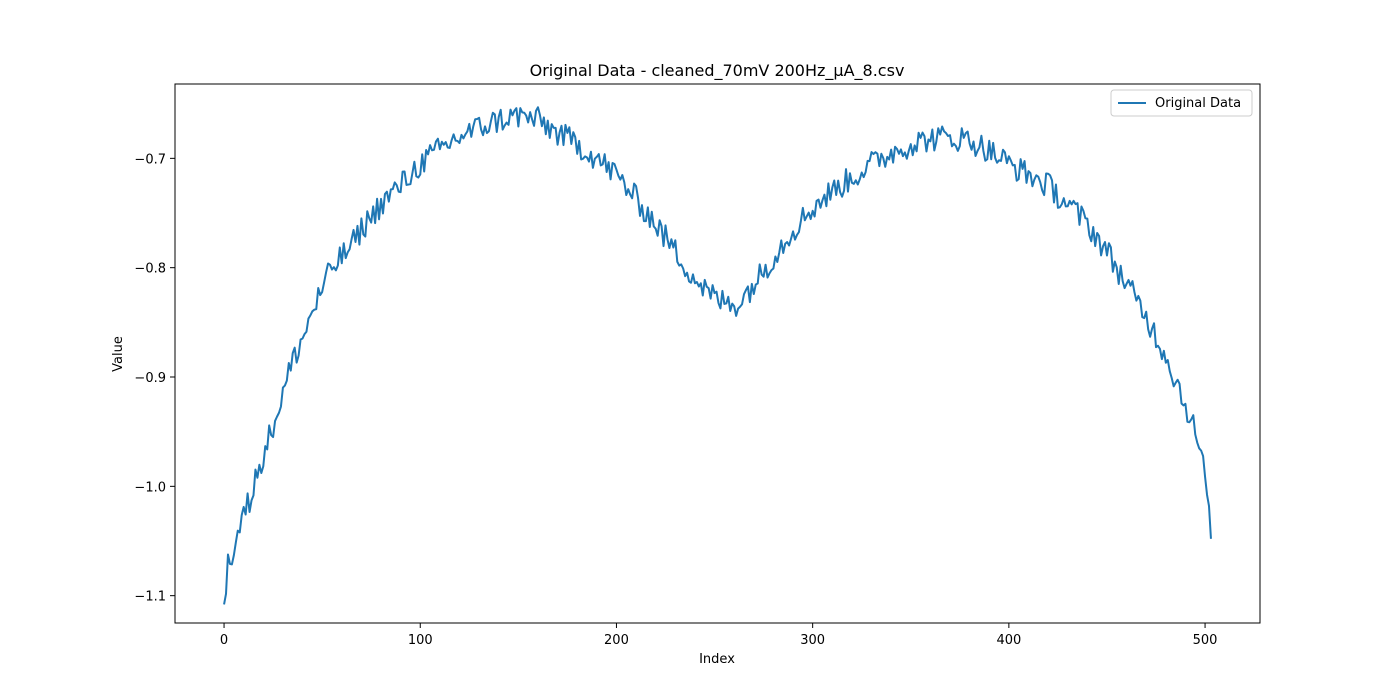 The image size is (1400, 700). I want to click on x-tick-label: 200, so click(616, 640).